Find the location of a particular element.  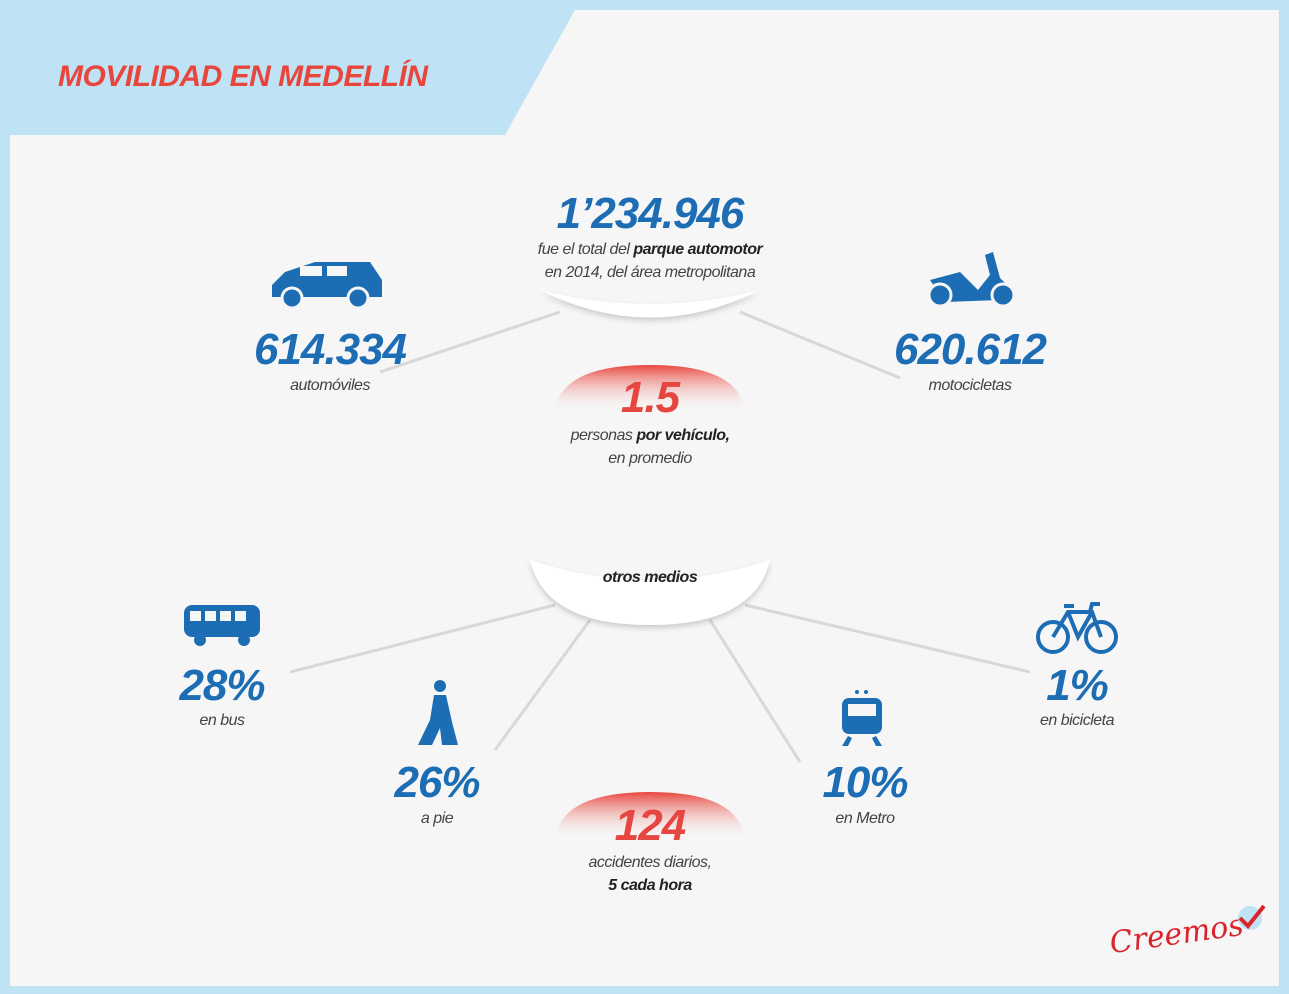

others-title: otros medios is located at coordinates (650, 577).